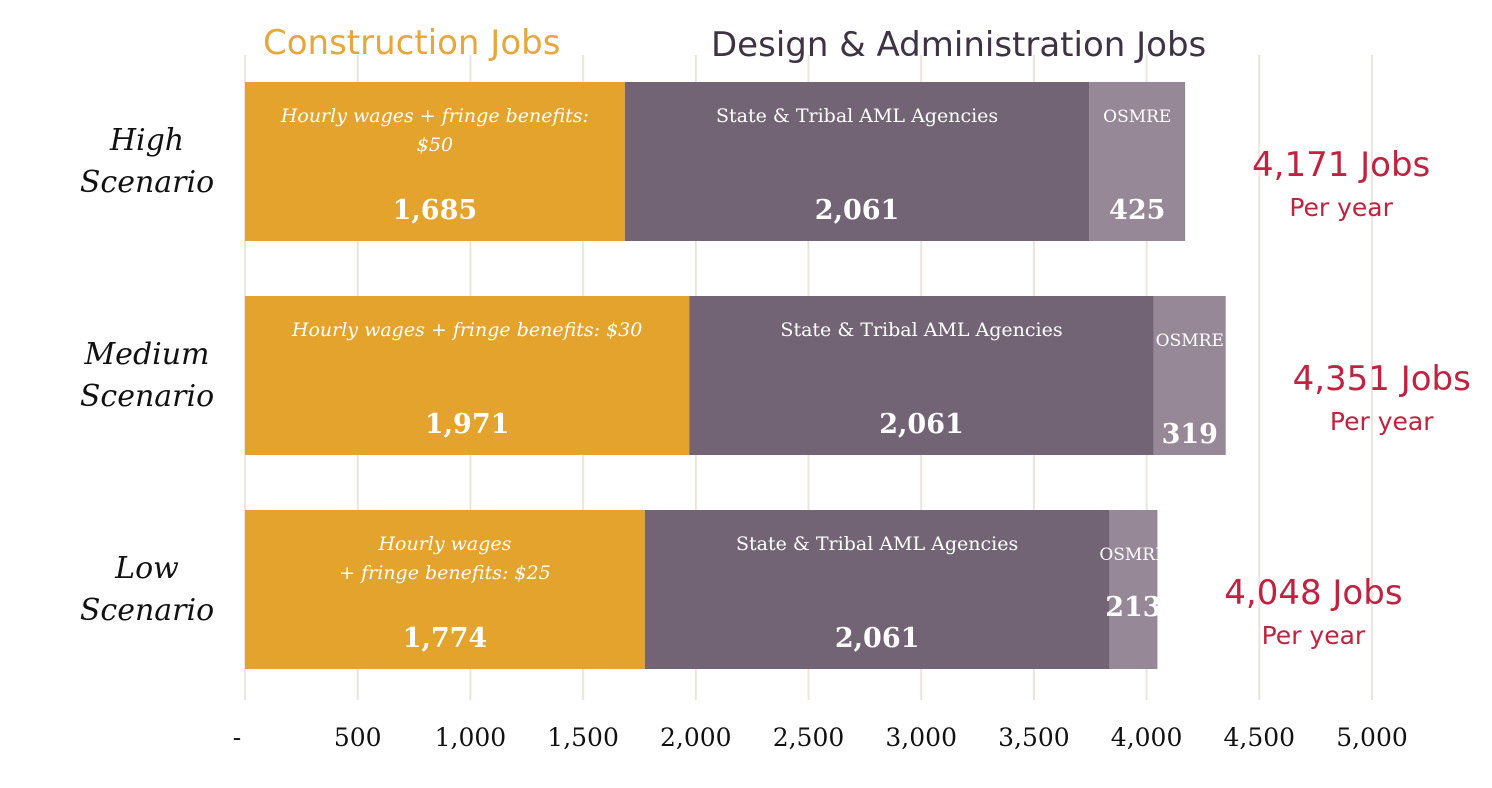 Image resolution: width=1492 pixels, height=788 pixels. What do you see at coordinates (921, 737) in the screenshot?
I see `x-tick-label: 3,000` at bounding box center [921, 737].